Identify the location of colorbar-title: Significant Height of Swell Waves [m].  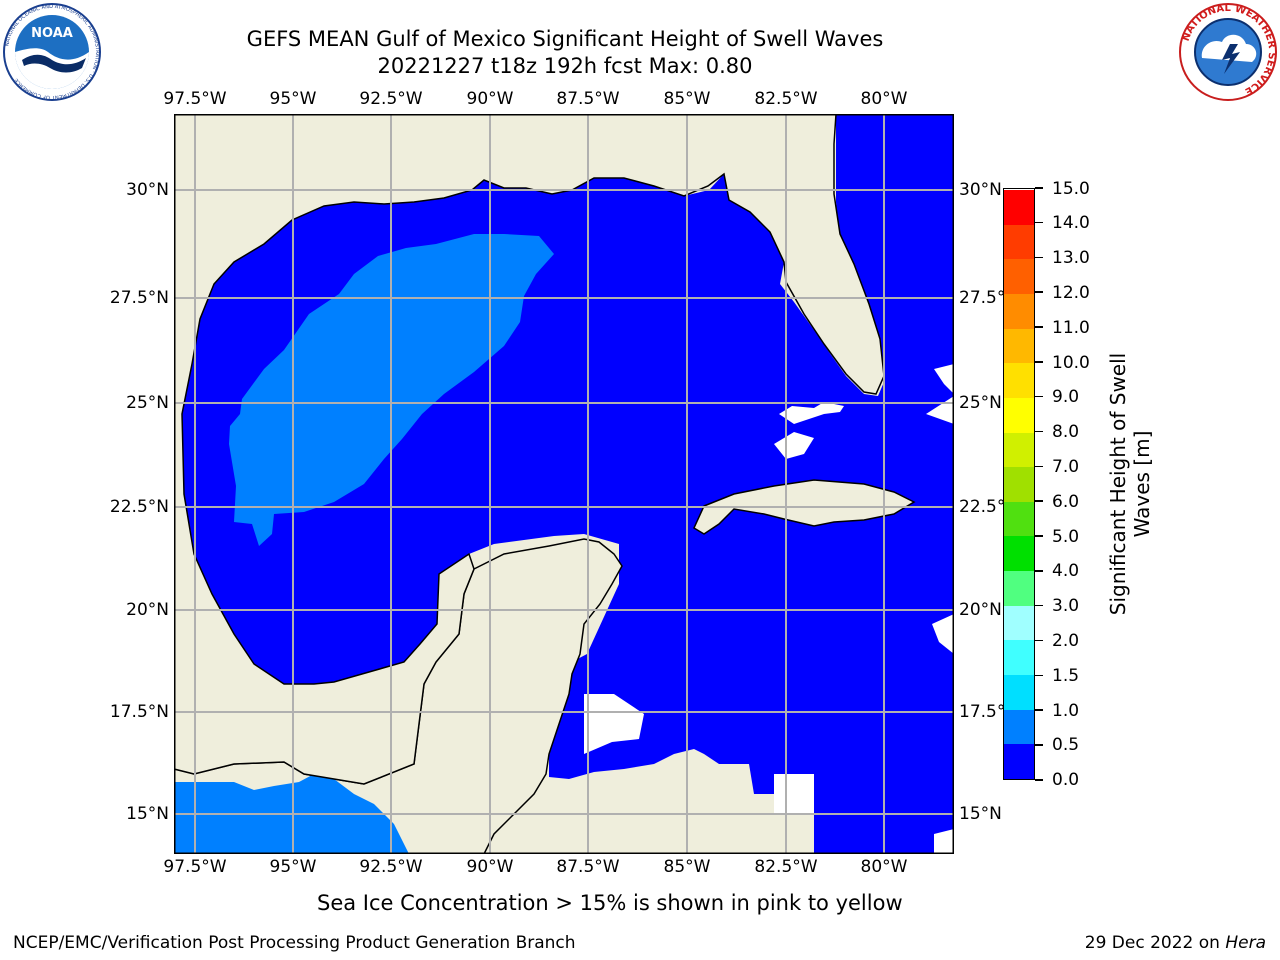
(1130, 484).